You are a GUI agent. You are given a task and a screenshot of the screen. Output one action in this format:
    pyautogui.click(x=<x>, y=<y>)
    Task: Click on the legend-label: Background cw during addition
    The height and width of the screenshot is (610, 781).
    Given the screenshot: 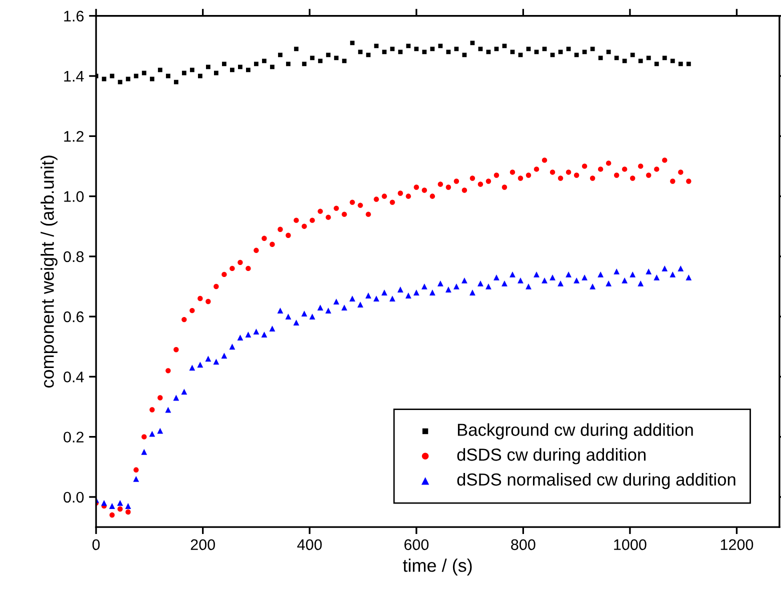 What is the action you would take?
    pyautogui.click(x=575, y=431)
    